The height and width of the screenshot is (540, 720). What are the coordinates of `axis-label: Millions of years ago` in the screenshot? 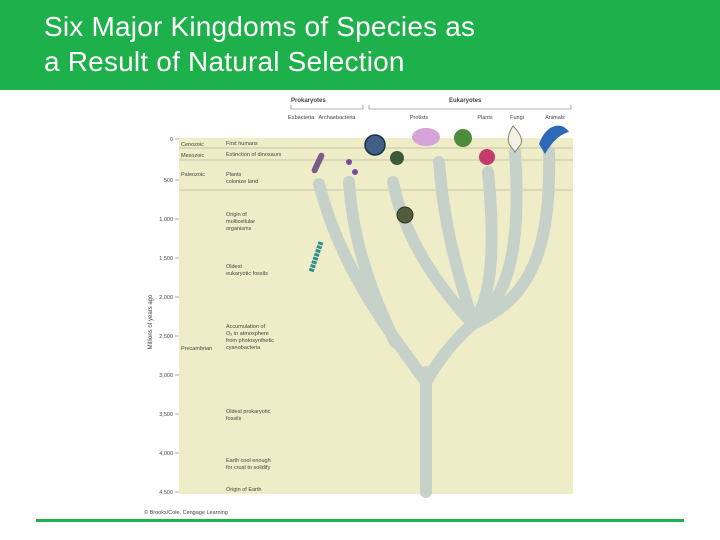 It's located at (151, 321).